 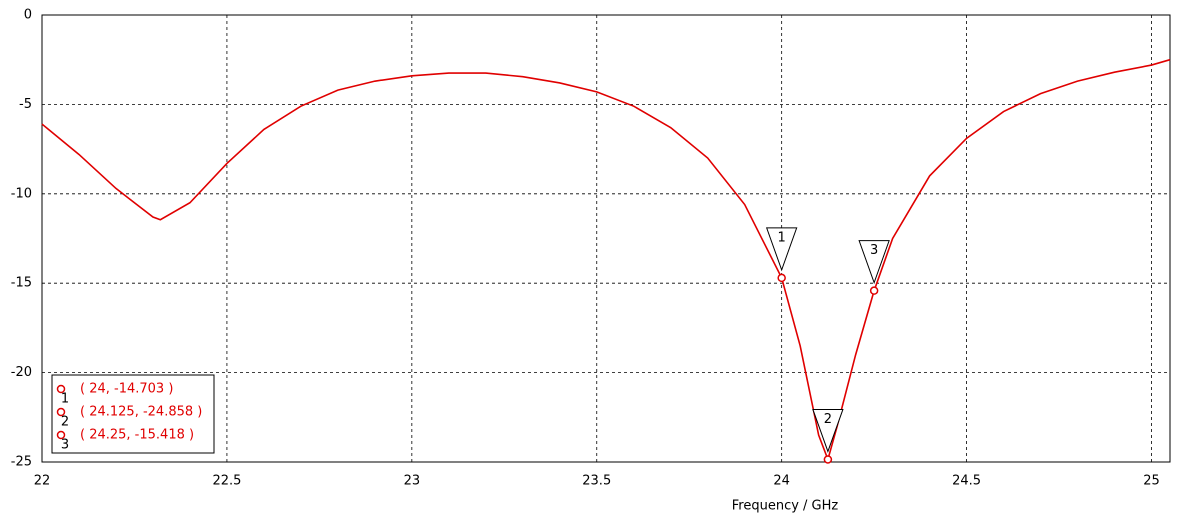 What do you see at coordinates (126, 389) in the screenshot?
I see `legend-text: ( 24, -14.703 )` at bounding box center [126, 389].